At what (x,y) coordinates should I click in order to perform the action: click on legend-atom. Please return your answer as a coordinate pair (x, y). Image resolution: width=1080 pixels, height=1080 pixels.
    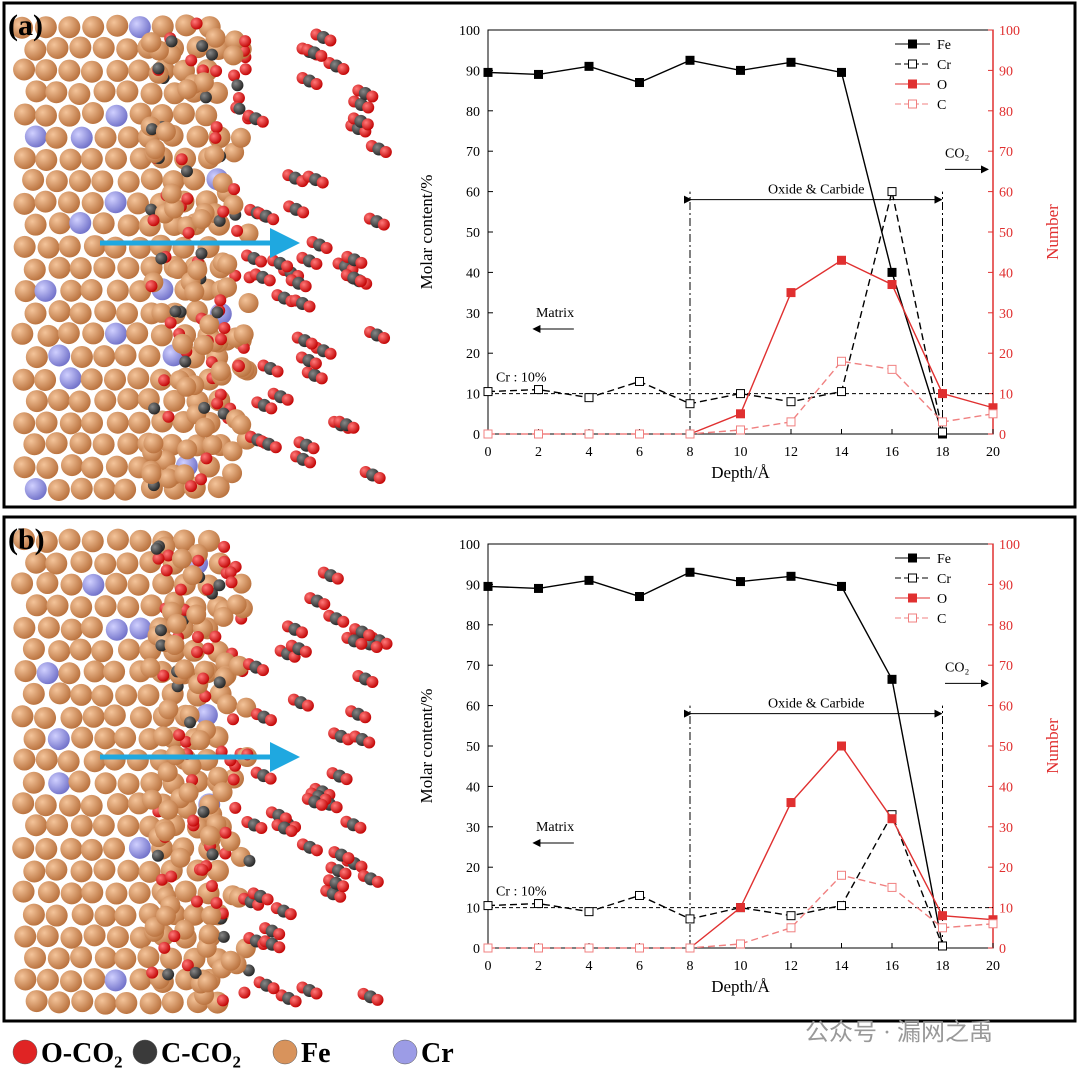
    Looking at the image, I should click on (25, 1052).